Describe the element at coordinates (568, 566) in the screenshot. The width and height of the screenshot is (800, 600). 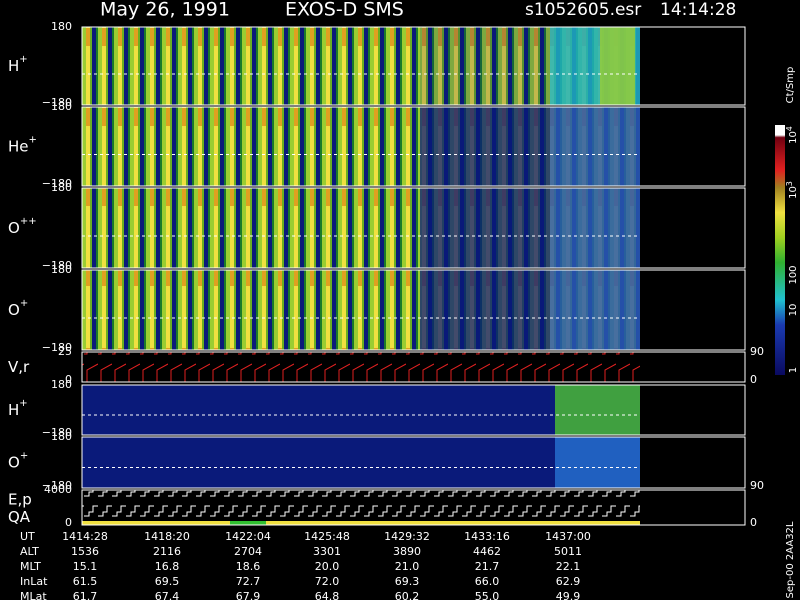
I see `table-cell: 22.1` at that location.